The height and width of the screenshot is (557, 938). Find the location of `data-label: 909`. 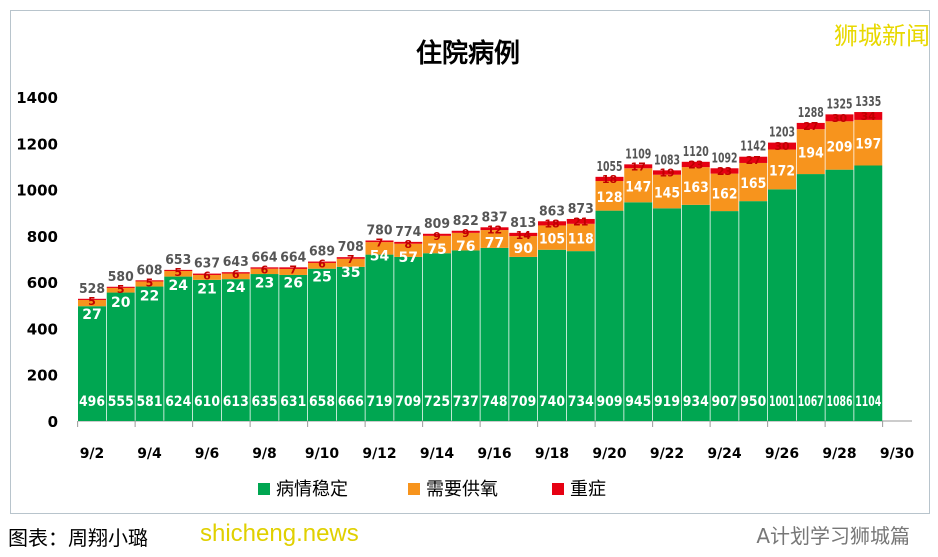

data-label: 909 is located at coordinates (610, 402).